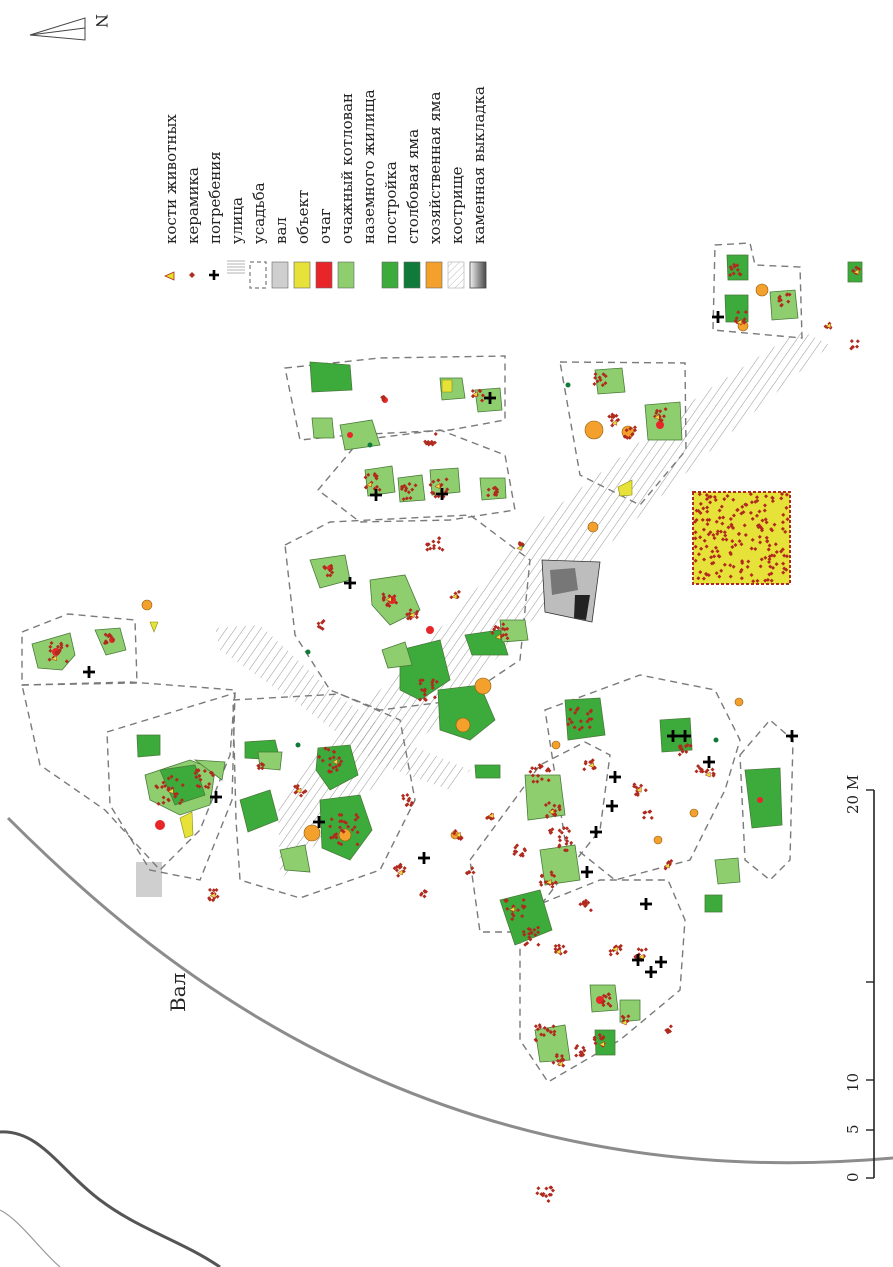 The image size is (893, 1267). I want to click on legend-label: кости животных, so click(171, 179).